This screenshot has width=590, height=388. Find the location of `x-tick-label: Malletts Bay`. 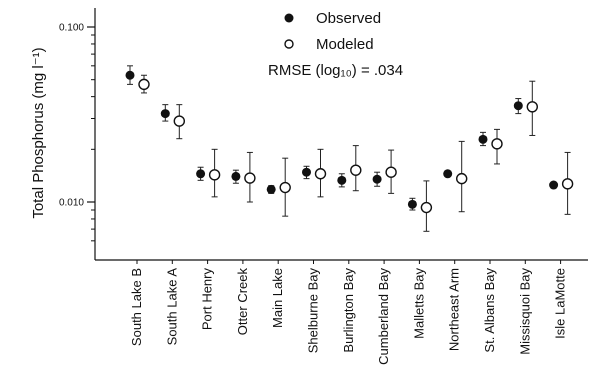

x-tick-label: Malletts Bay is located at coordinates (418, 303).